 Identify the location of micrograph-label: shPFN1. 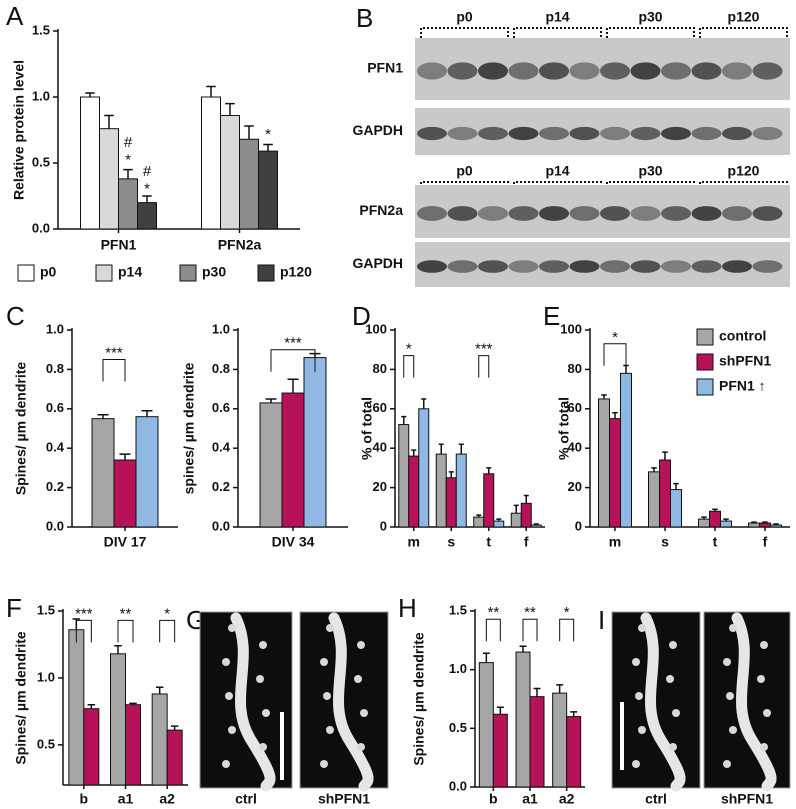
(747, 799).